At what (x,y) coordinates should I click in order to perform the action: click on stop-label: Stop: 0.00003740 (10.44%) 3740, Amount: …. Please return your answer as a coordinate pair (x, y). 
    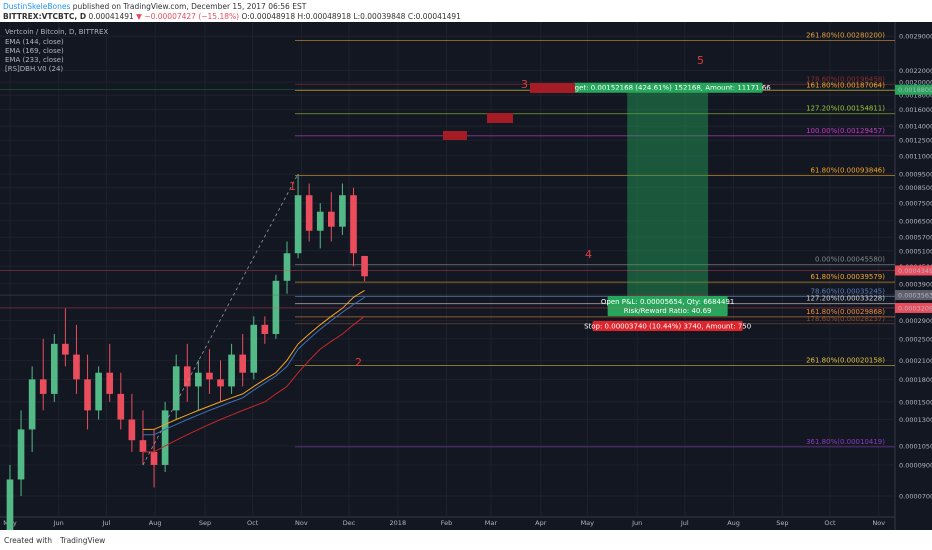
    Looking at the image, I should click on (667, 326).